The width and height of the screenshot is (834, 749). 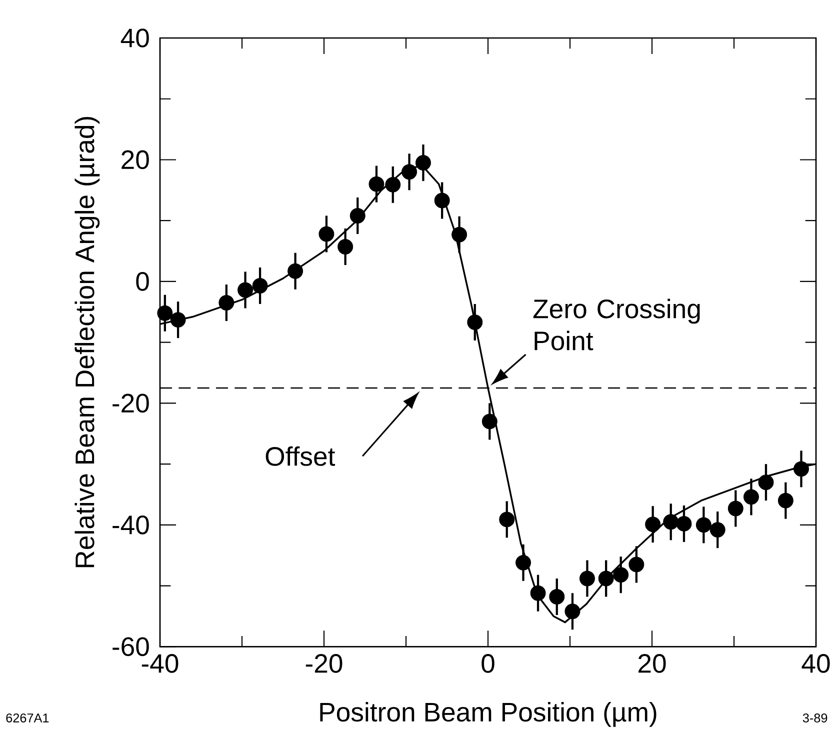 I want to click on x-tick-label: 0, so click(x=488, y=663).